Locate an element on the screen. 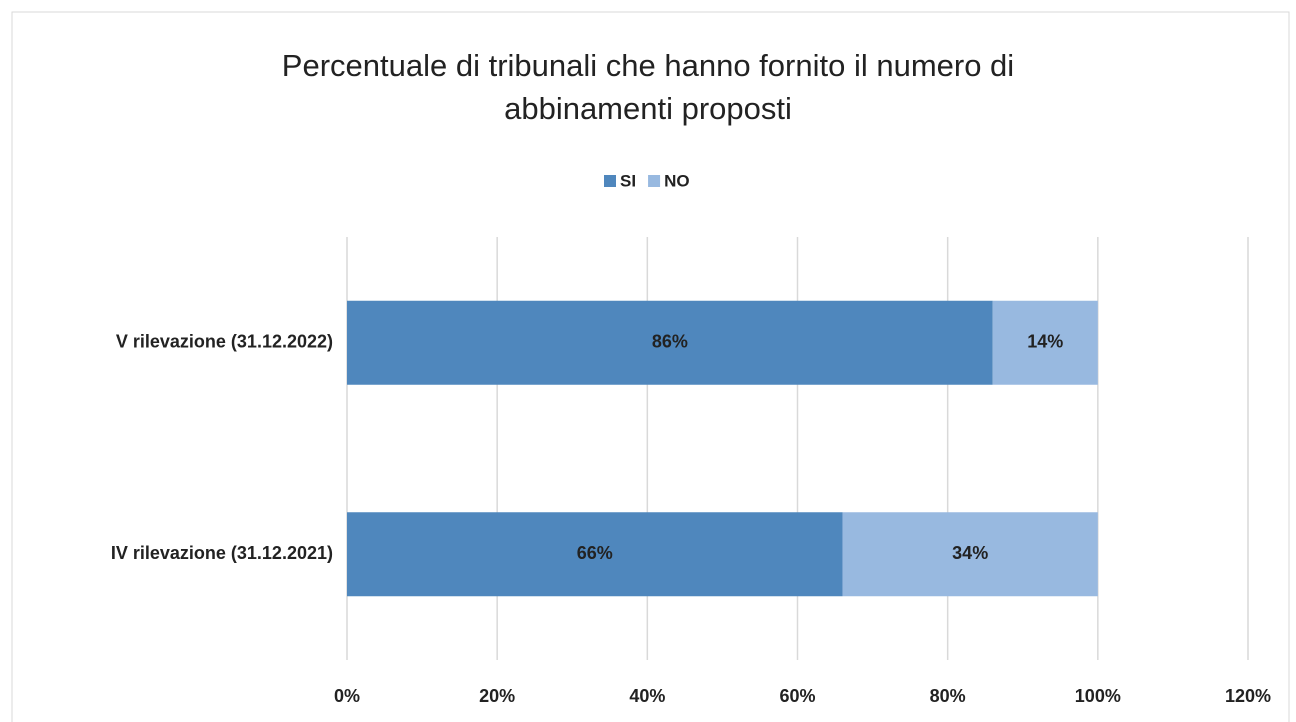  x-tick-label: 120% is located at coordinates (1248, 696).